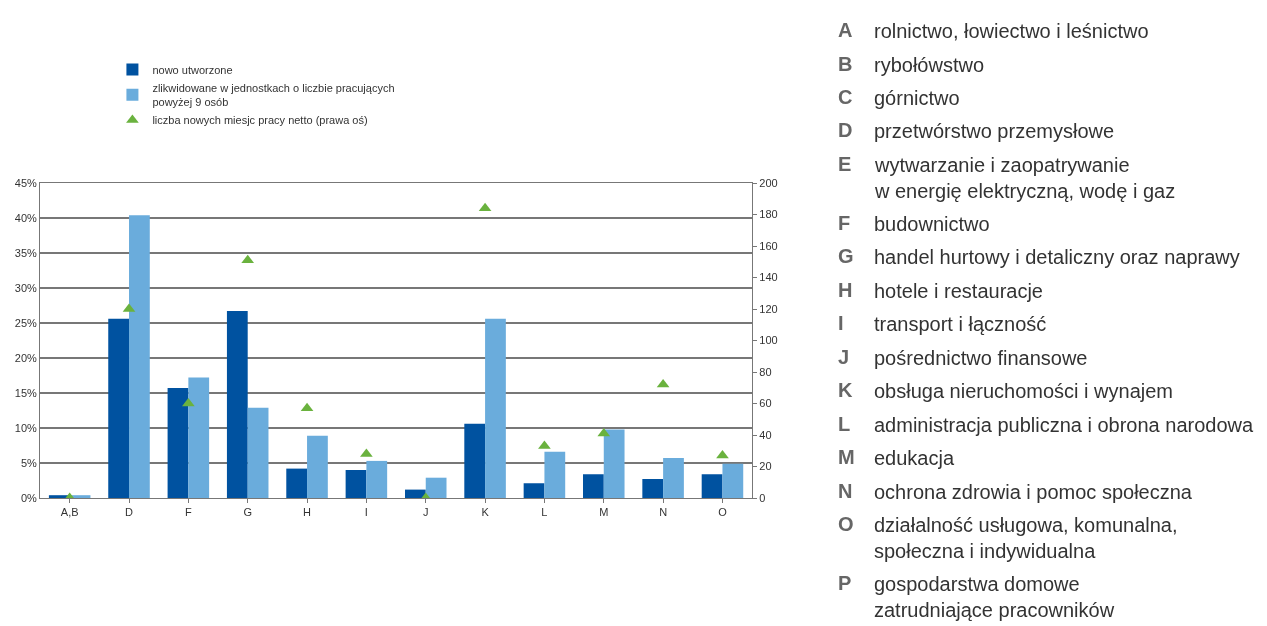  I want to click on text: K obsługa nieruchomości i wynajem, so click(1006, 390).